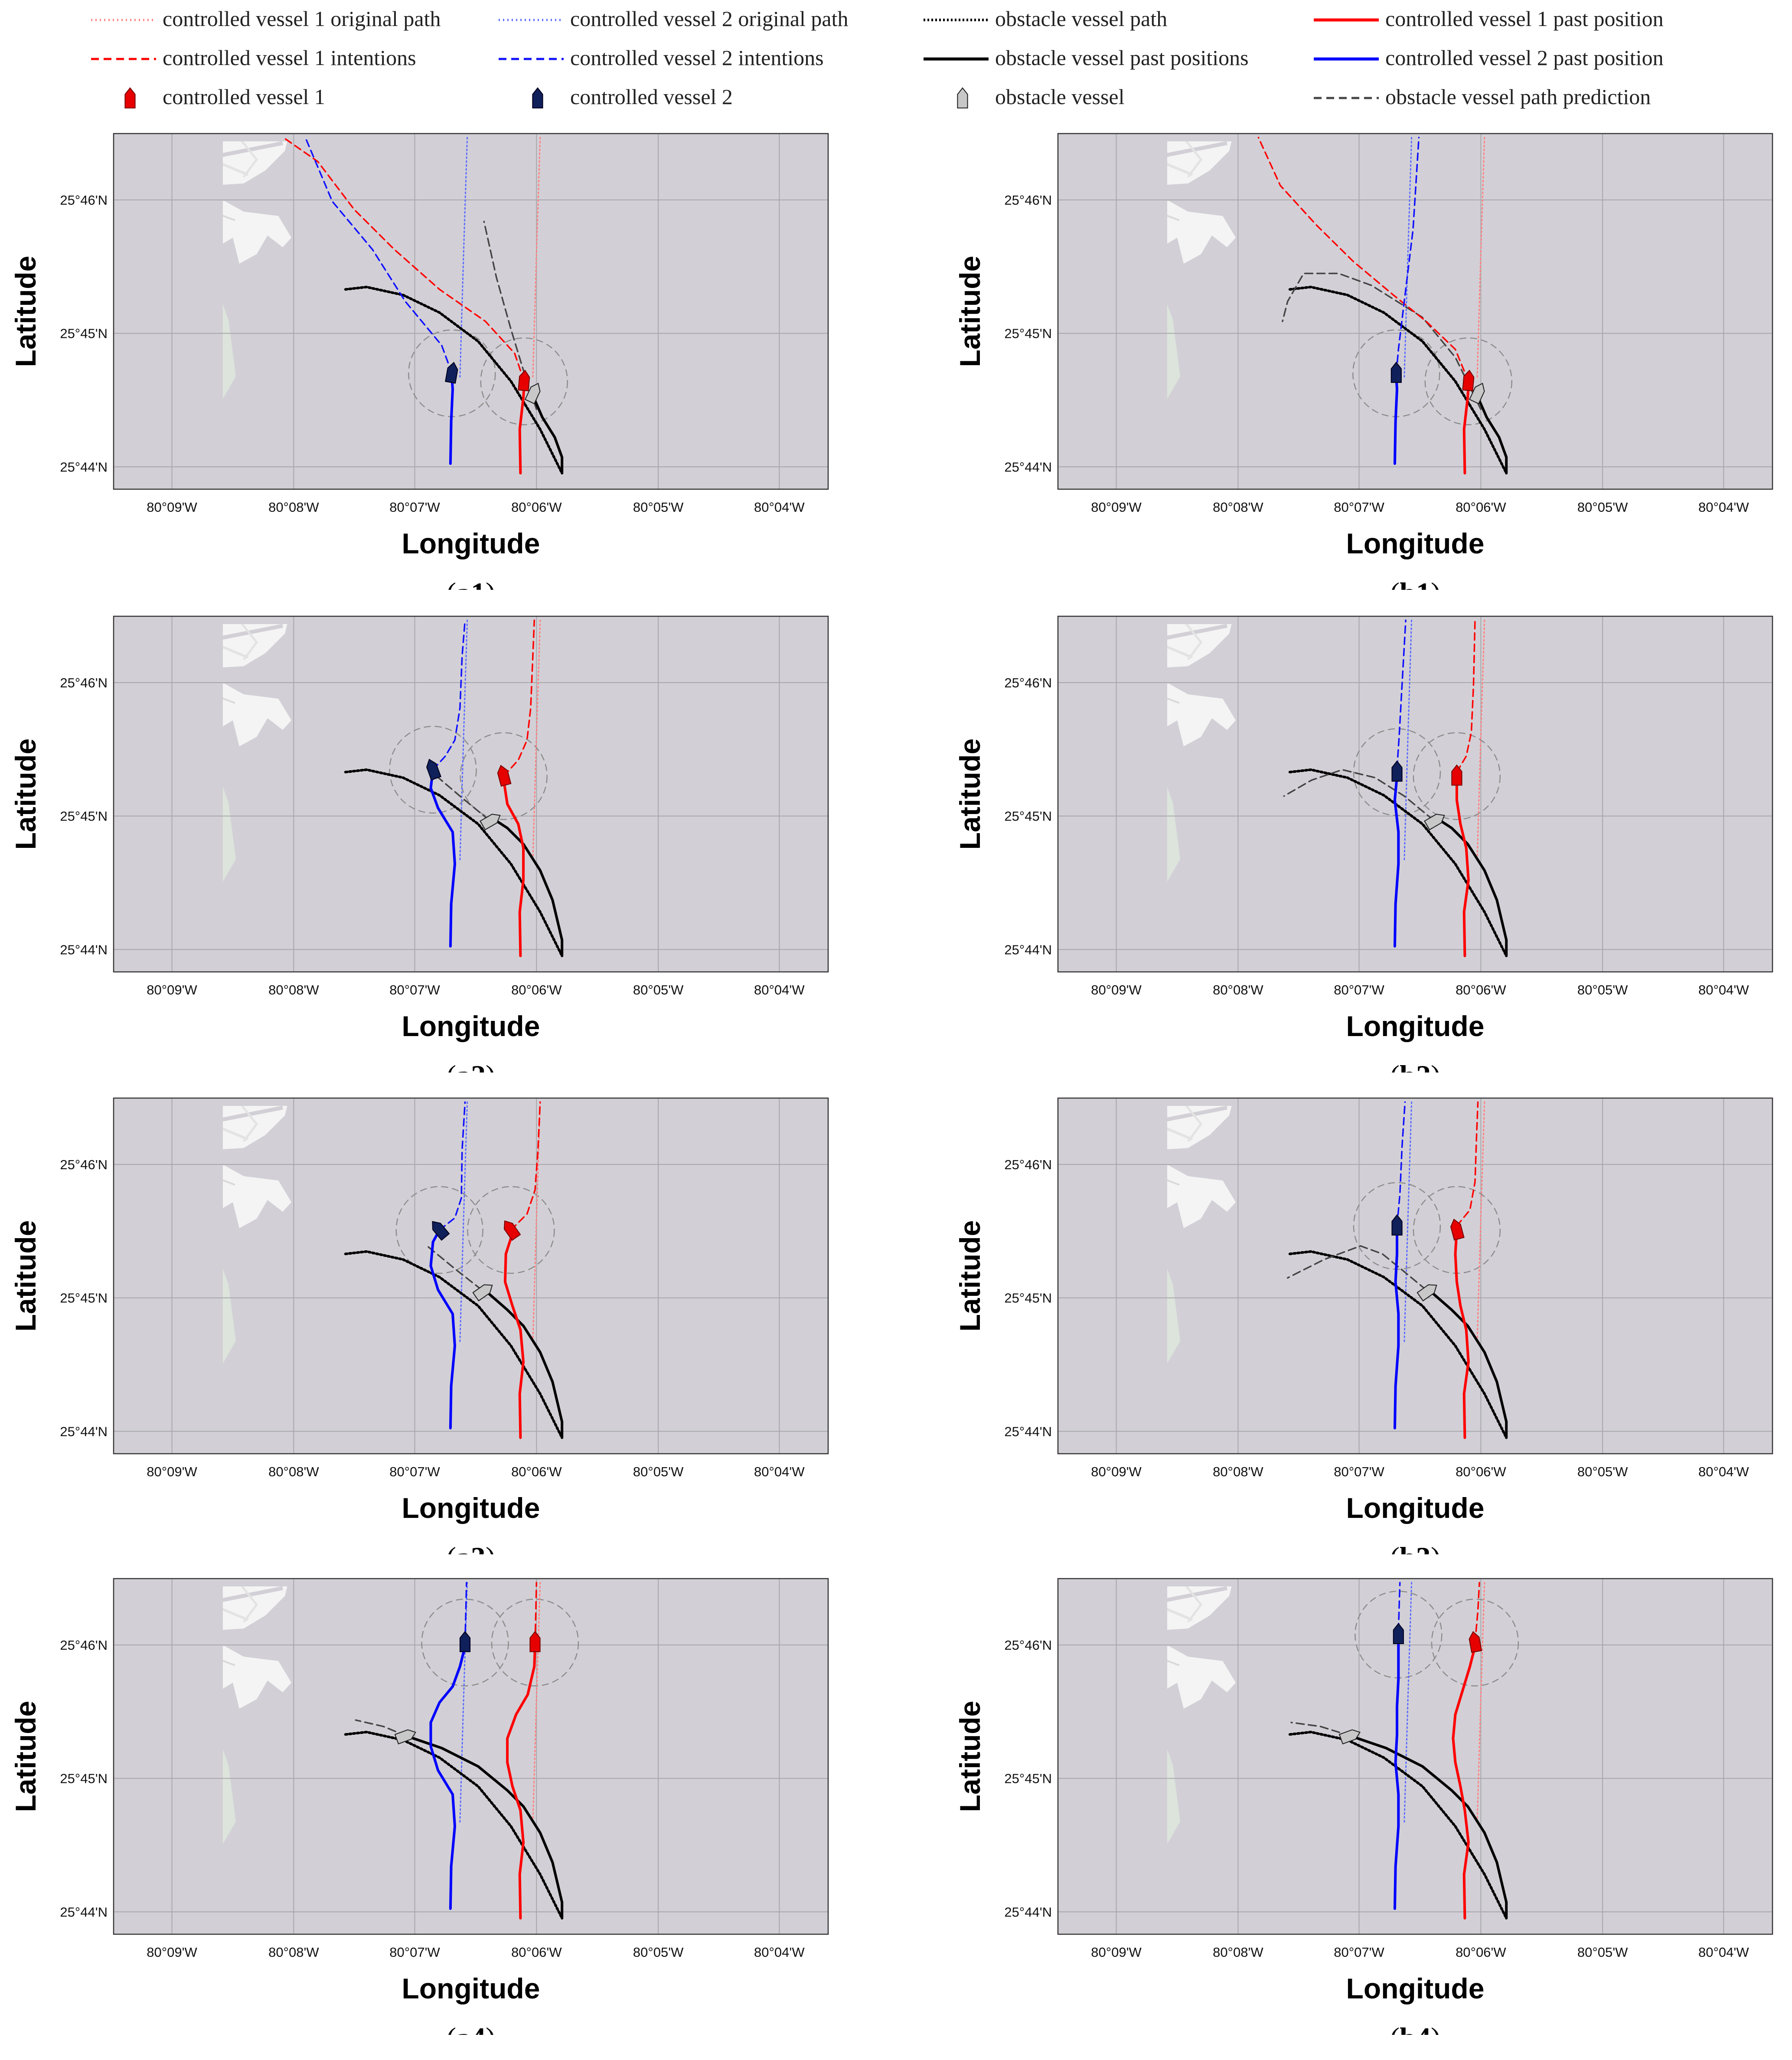 This screenshot has height=2060, width=1792. What do you see at coordinates (536, 257) in the screenshot?
I see `series-controlled-vessel-1-original-path` at bounding box center [536, 257].